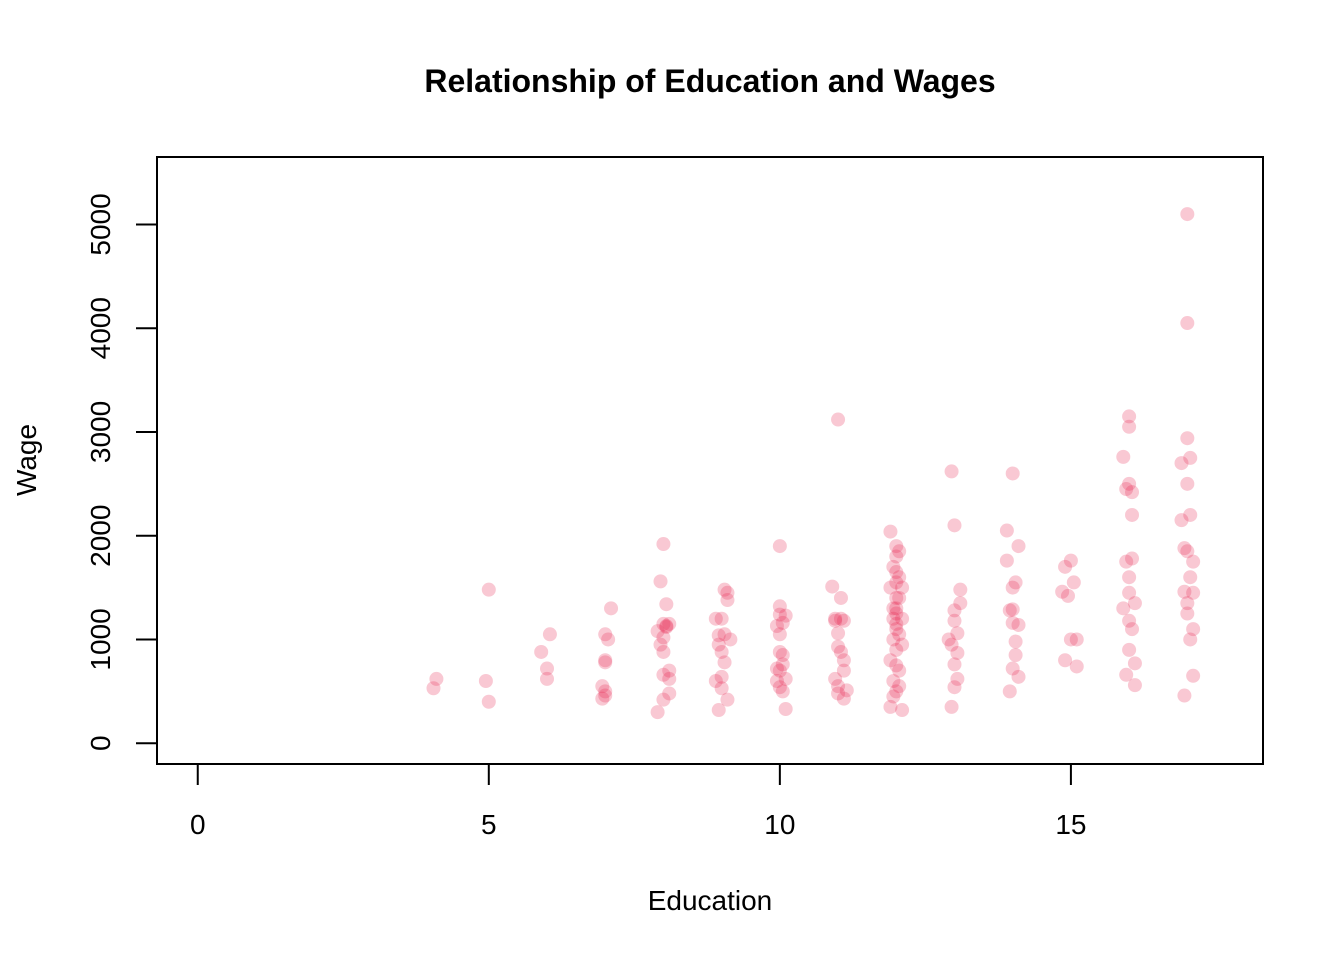 The width and height of the screenshot is (1344, 960). Describe the element at coordinates (121, 472) in the screenshot. I see `y-axis: 0 1000 2000 3000 4000 5000` at that location.